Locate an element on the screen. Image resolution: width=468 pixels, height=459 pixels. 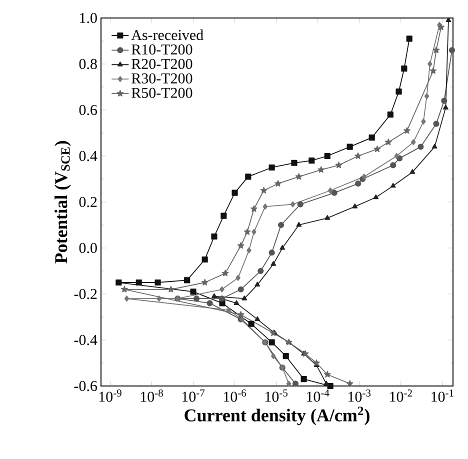
x-tick-label: 10$^{-4}$ is located at coordinates (318, 396).